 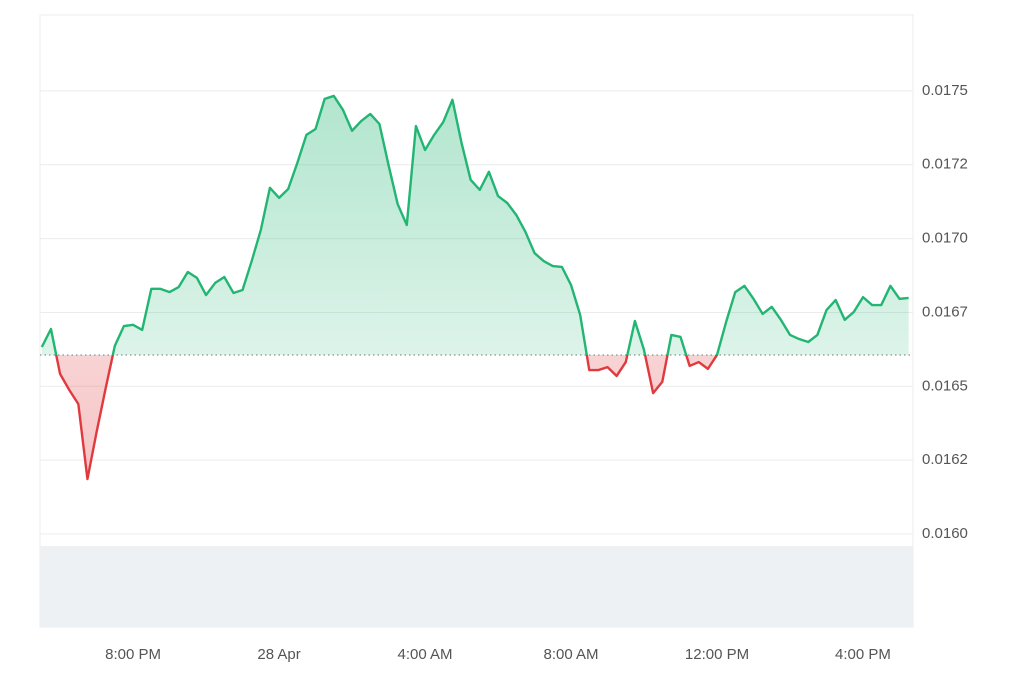 What do you see at coordinates (425, 654) in the screenshot?
I see `x-tick-label: 4:00 AM` at bounding box center [425, 654].